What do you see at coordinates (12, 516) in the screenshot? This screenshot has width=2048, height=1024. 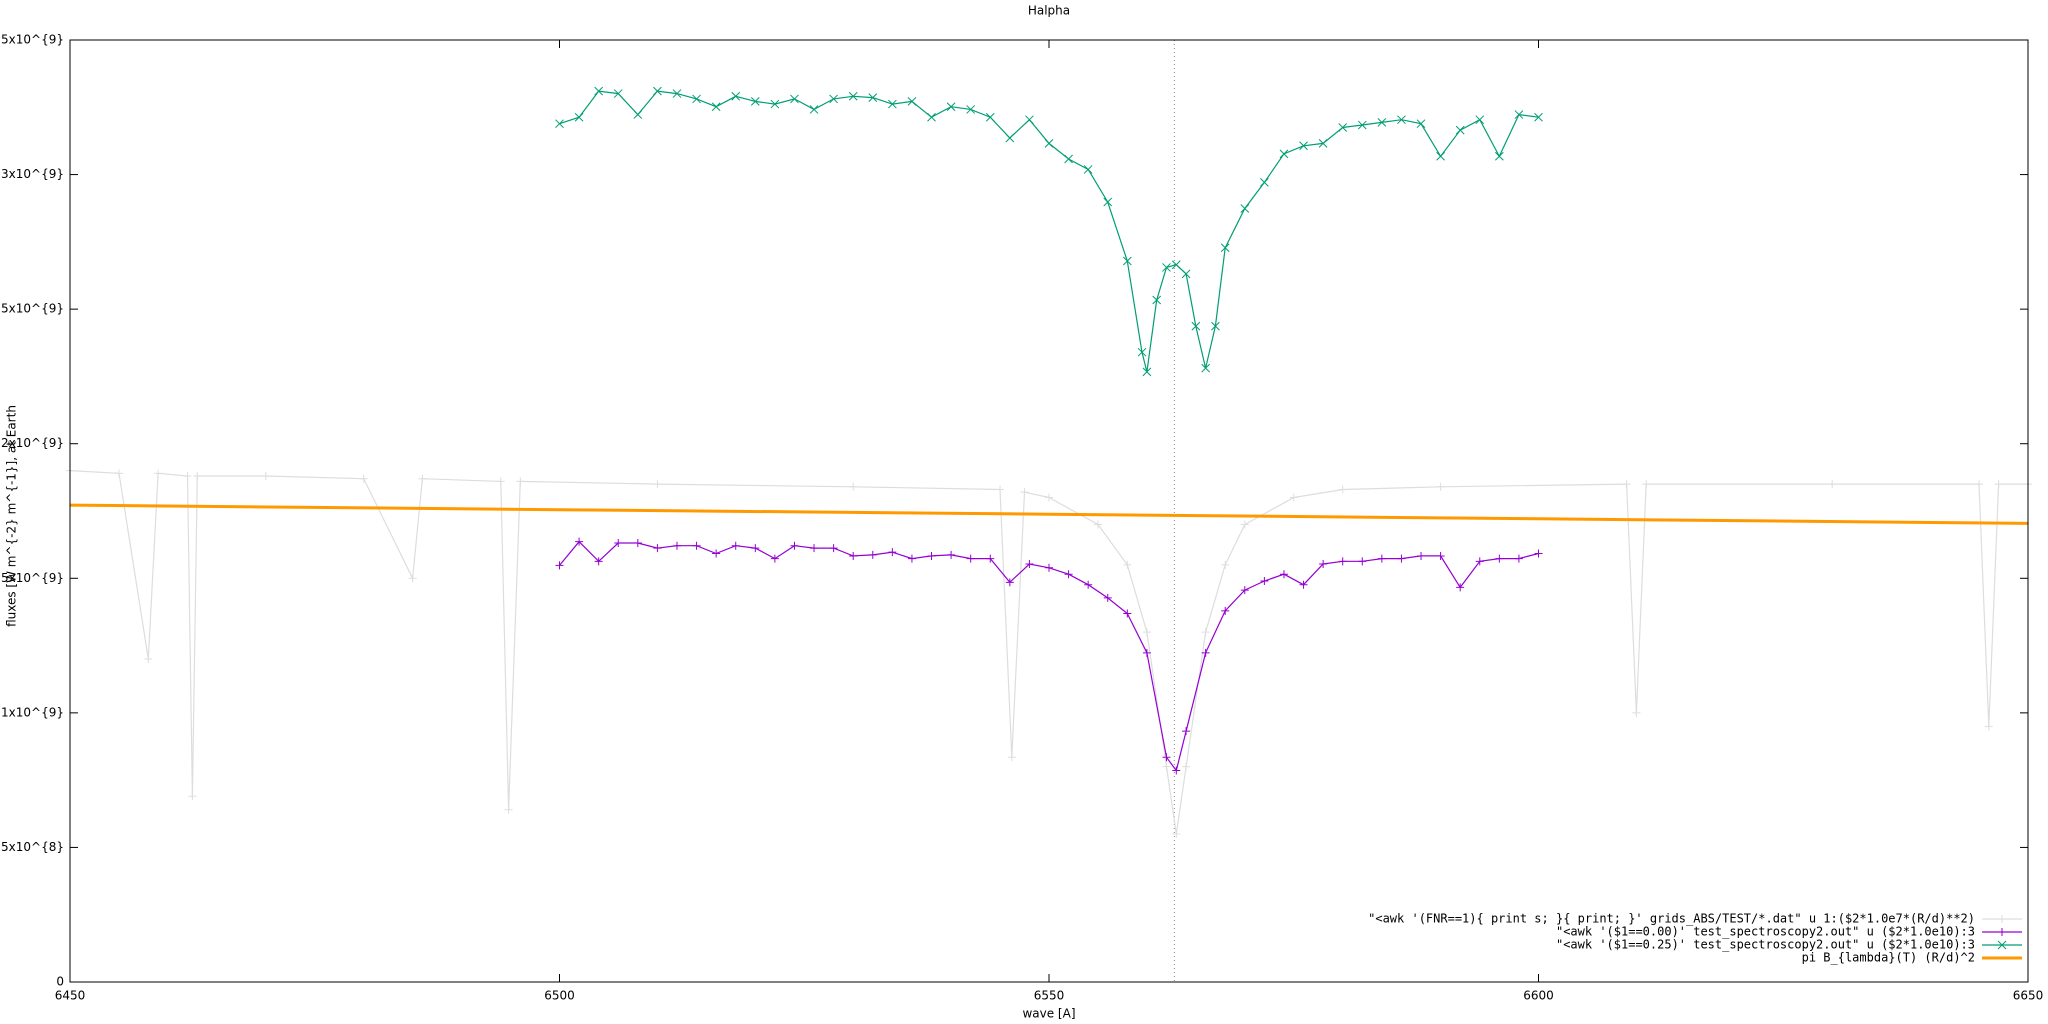 I see `y-axis-label: fluxes [W m^{-2} m^{-1}], at Earth` at bounding box center [12, 516].